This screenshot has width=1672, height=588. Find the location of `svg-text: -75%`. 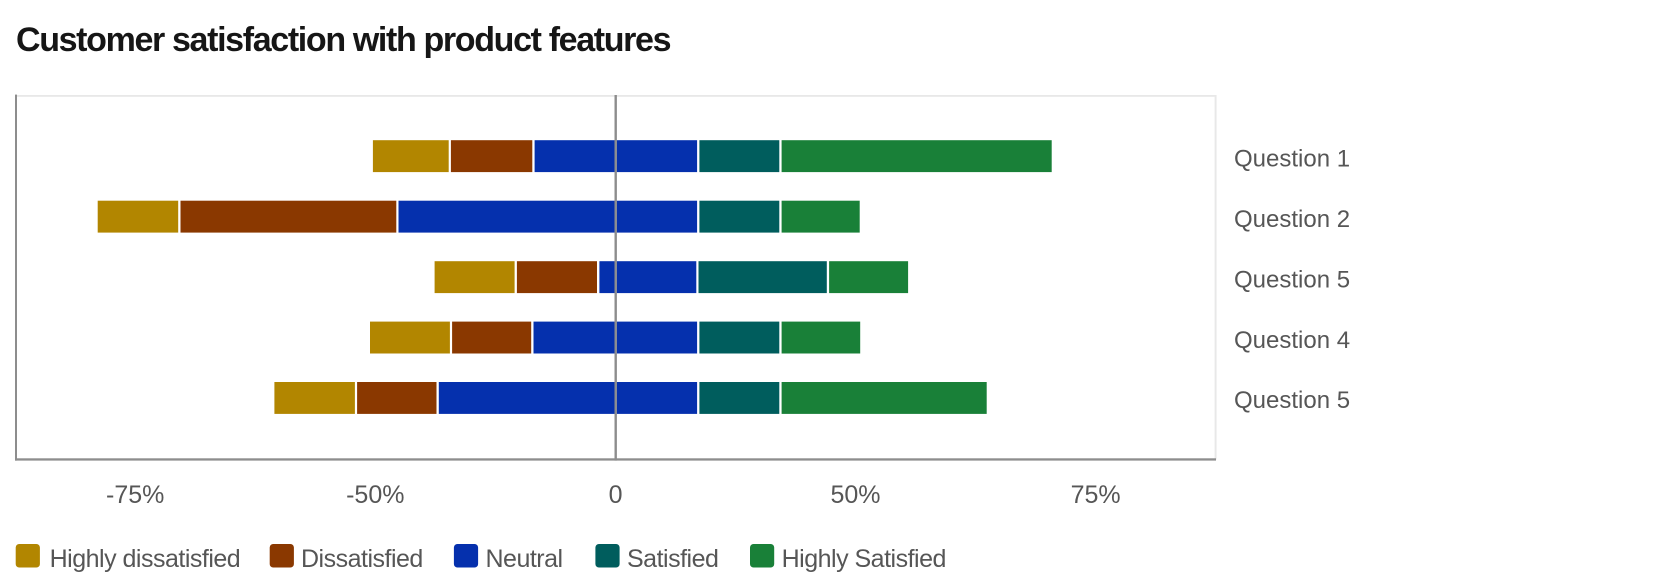

svg-text: -75% is located at coordinates (135, 495).